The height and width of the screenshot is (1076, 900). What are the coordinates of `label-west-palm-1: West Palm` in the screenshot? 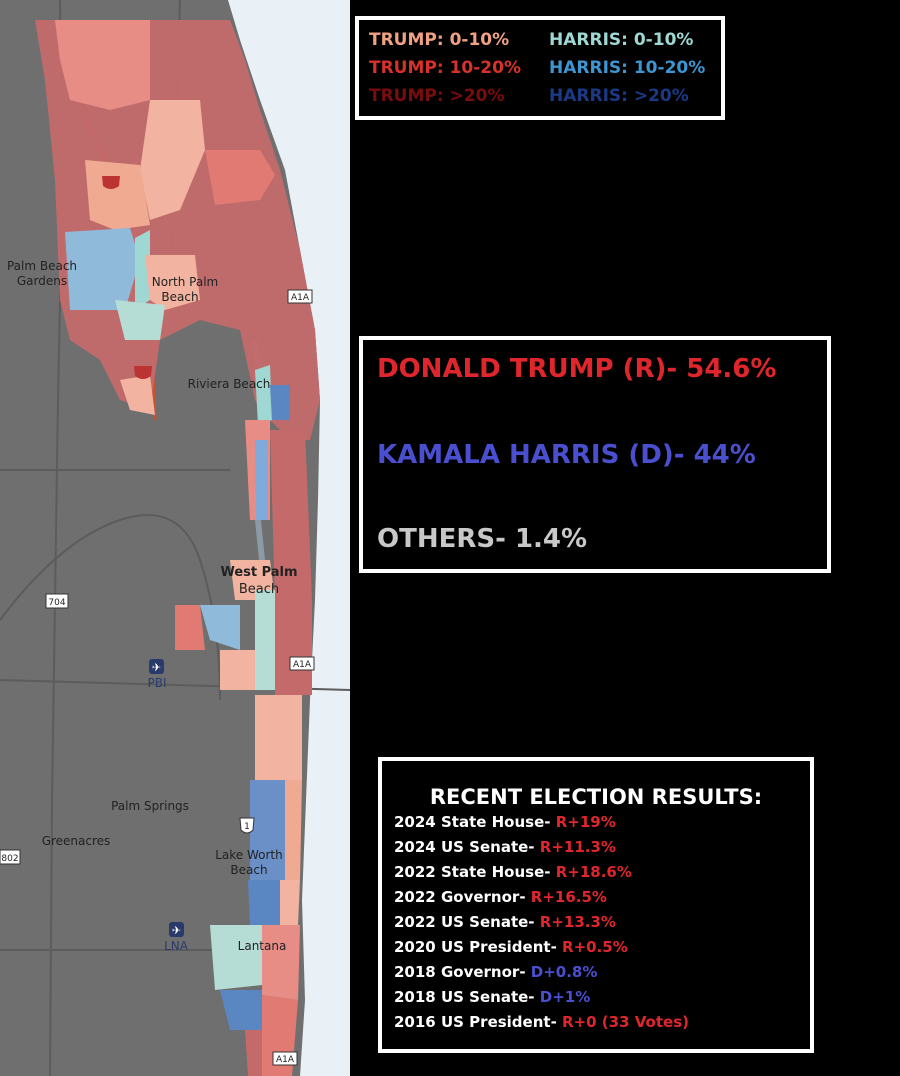 It's located at (258, 572).